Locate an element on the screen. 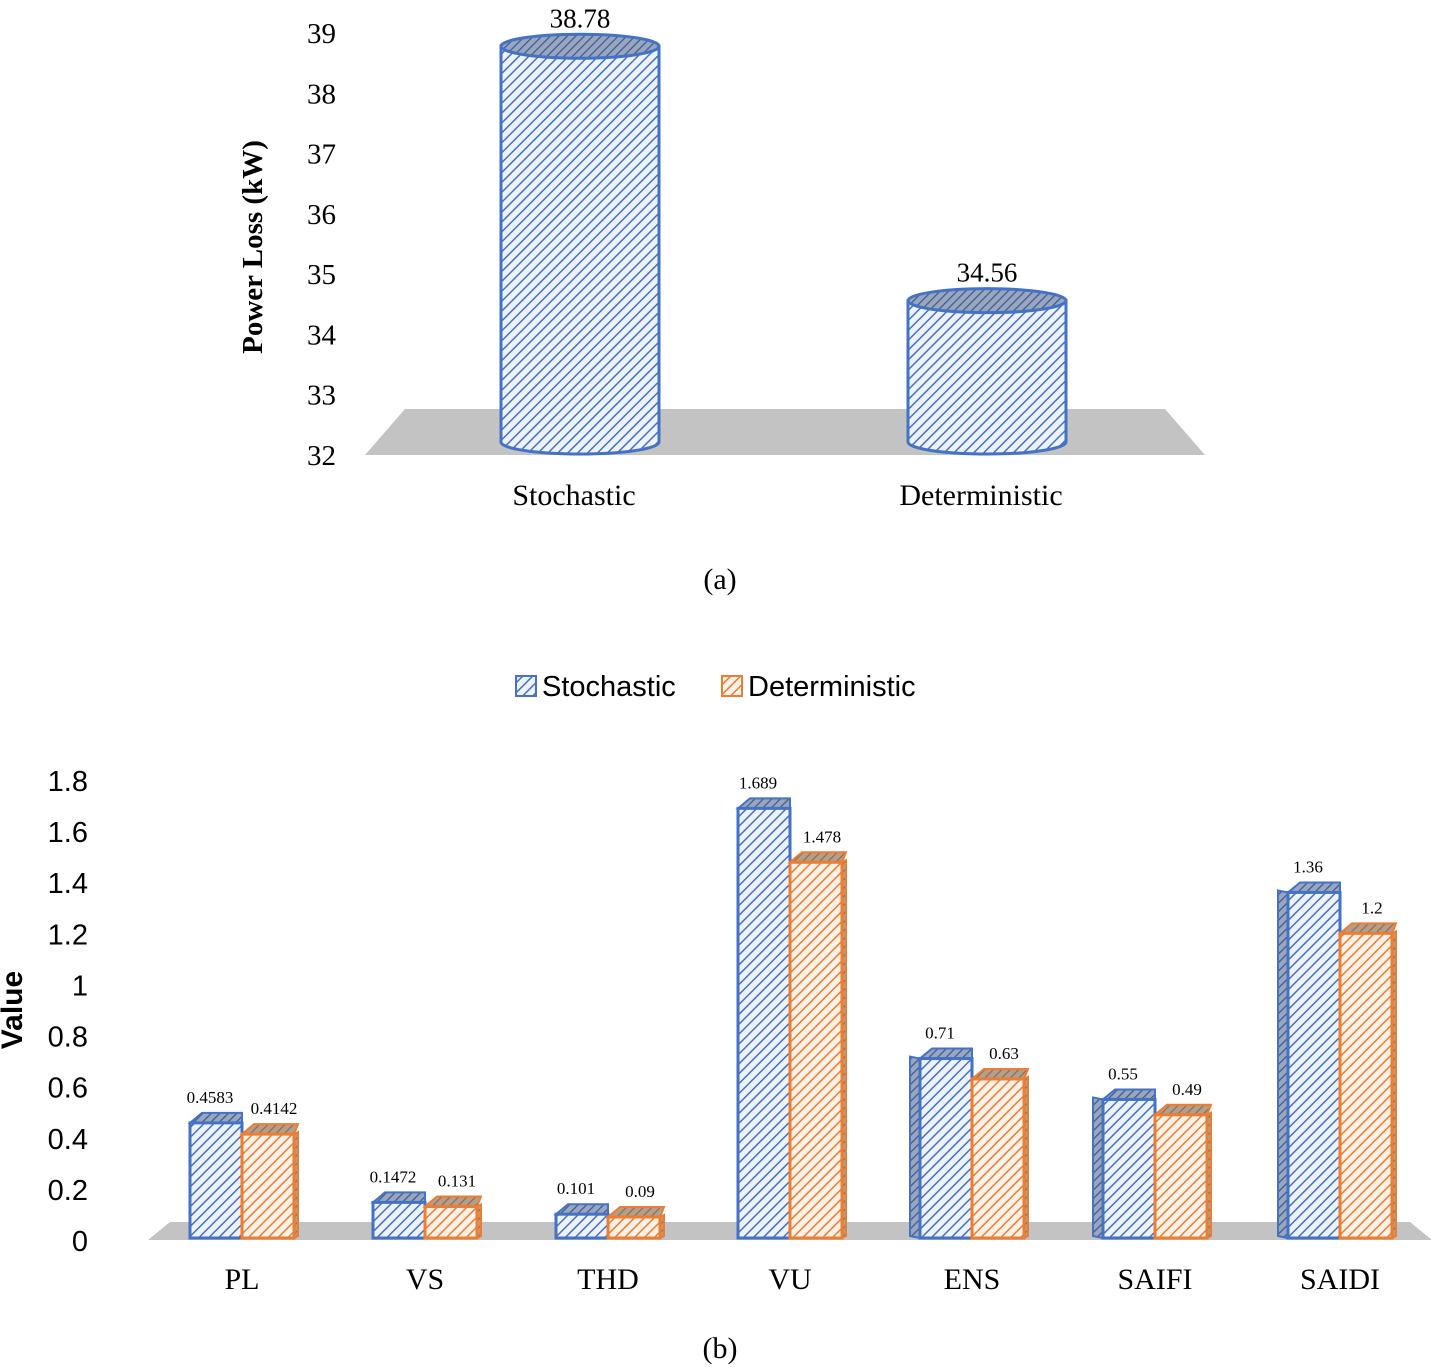 The width and height of the screenshot is (1431, 1369). chart-b-bar-stochastic-vu is located at coordinates (763, 1018).